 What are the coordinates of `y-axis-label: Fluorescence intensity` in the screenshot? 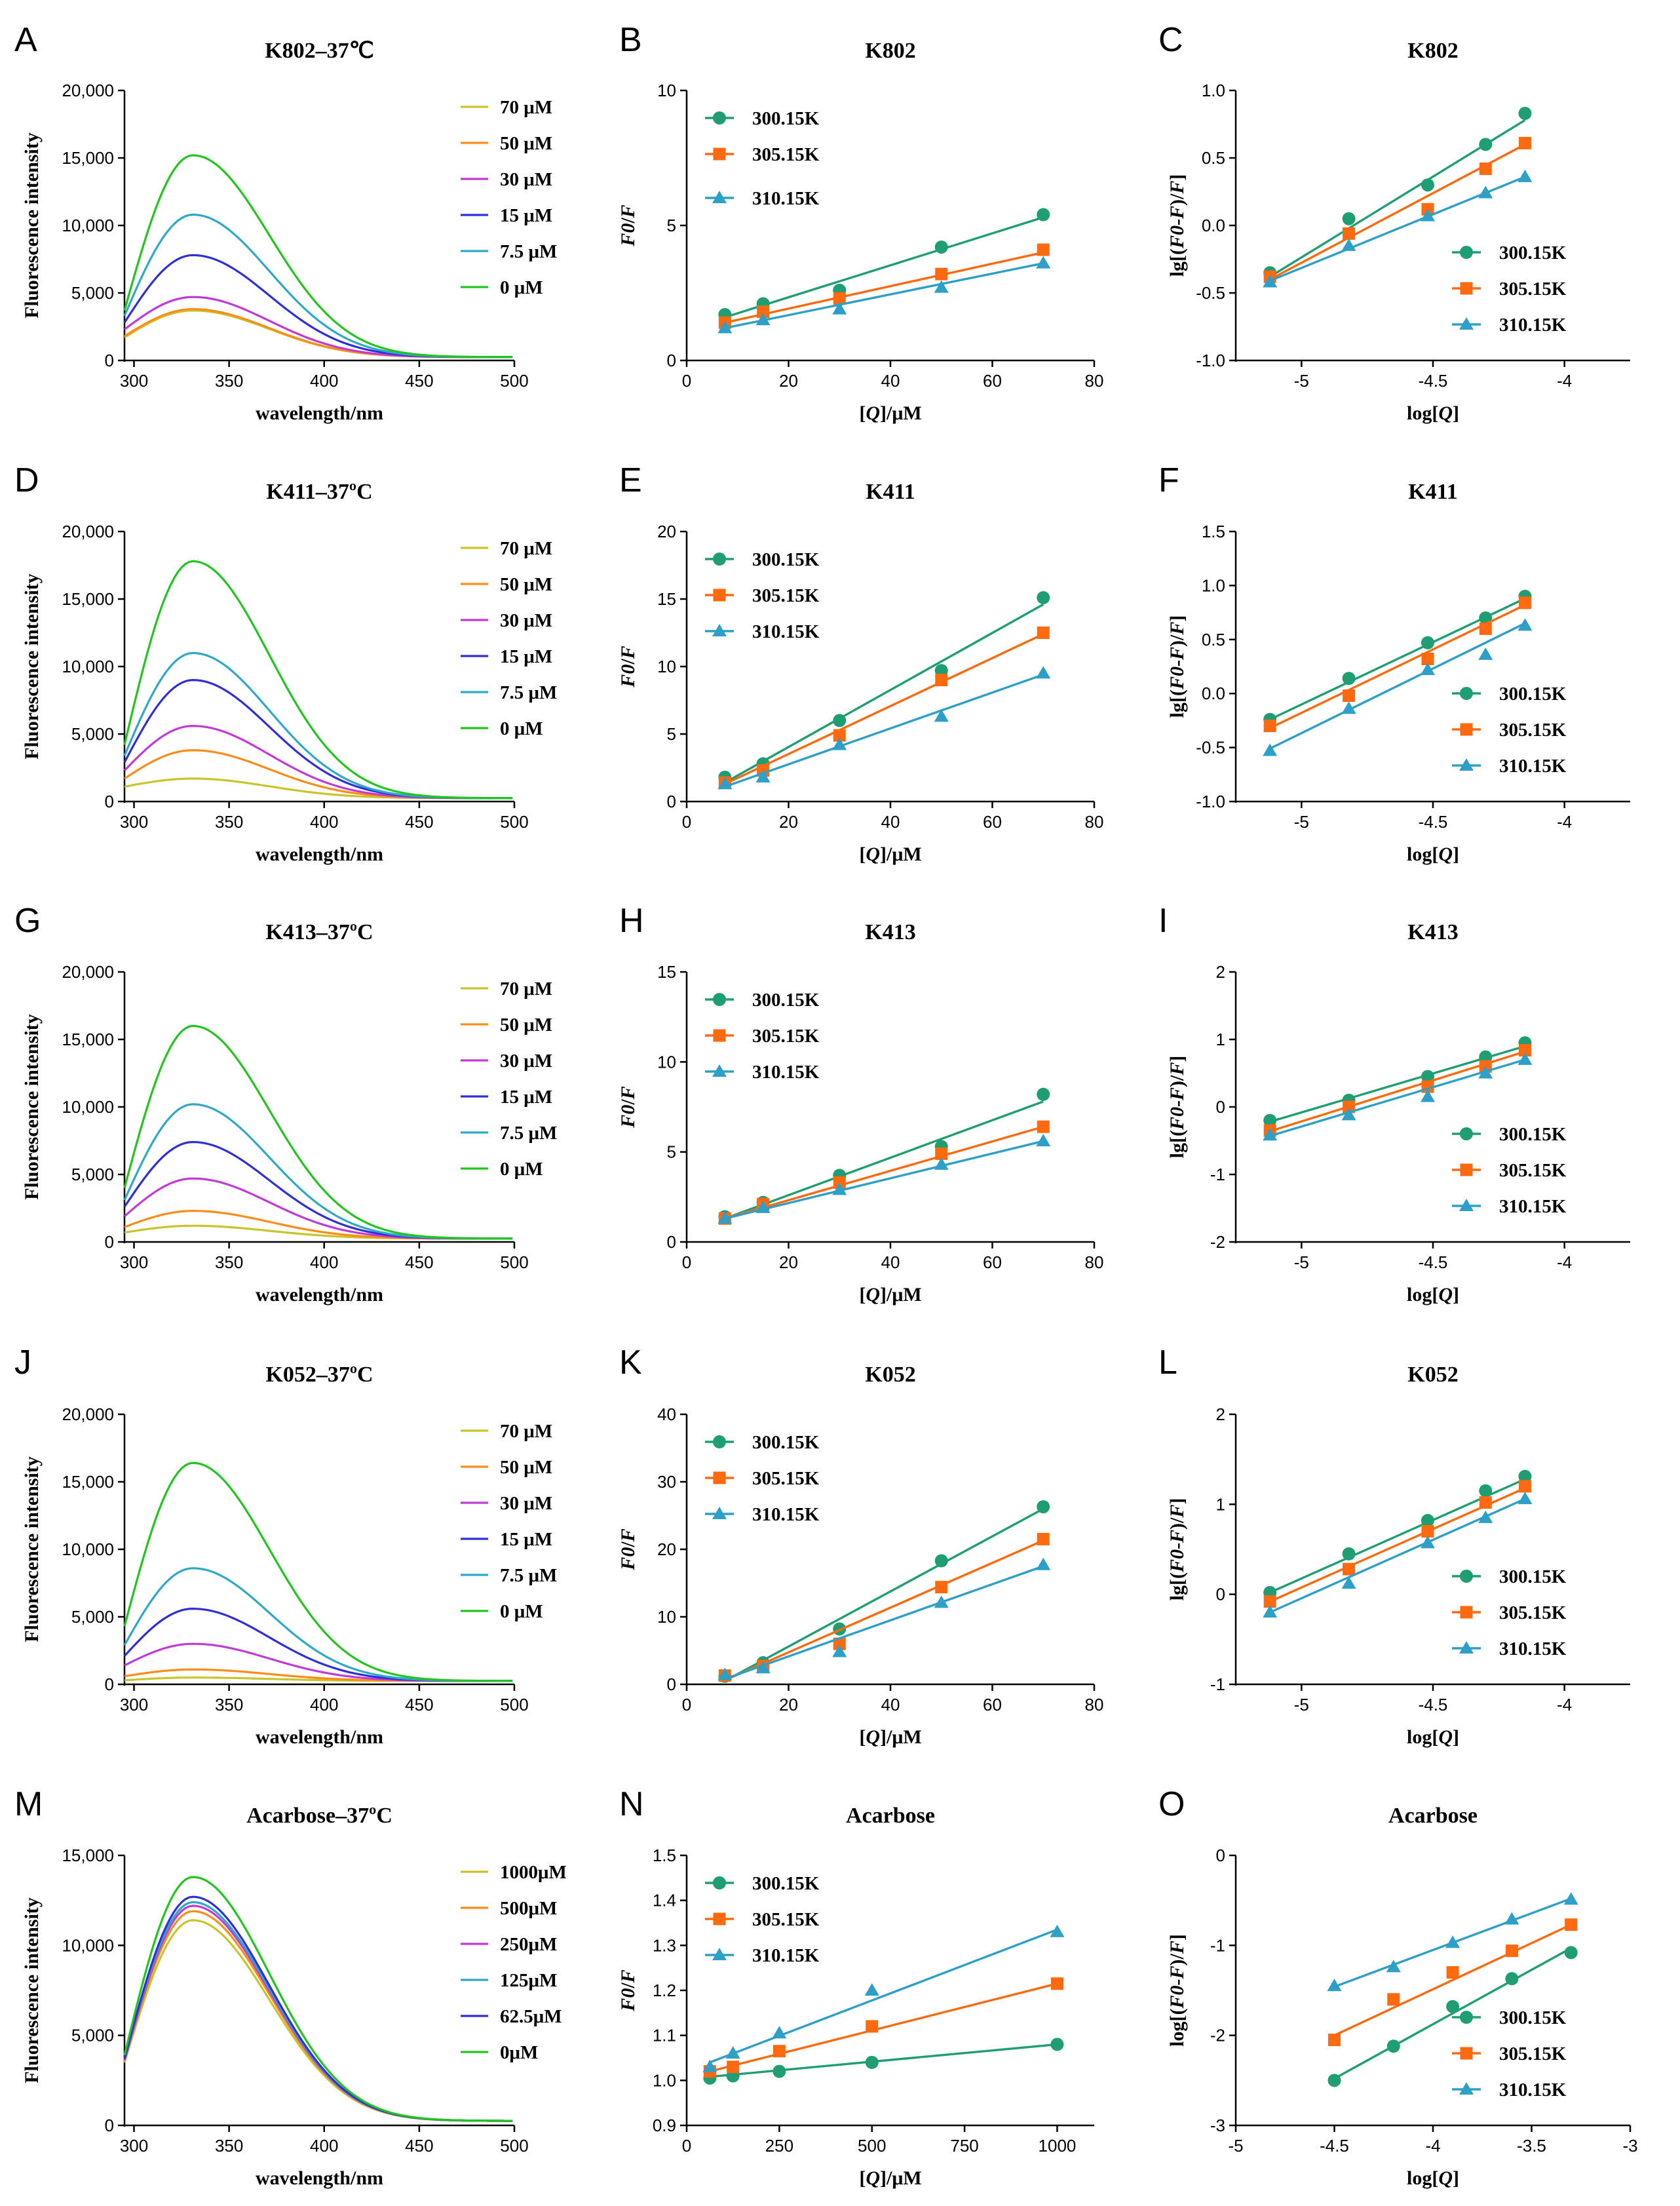 It's located at (32, 1107).